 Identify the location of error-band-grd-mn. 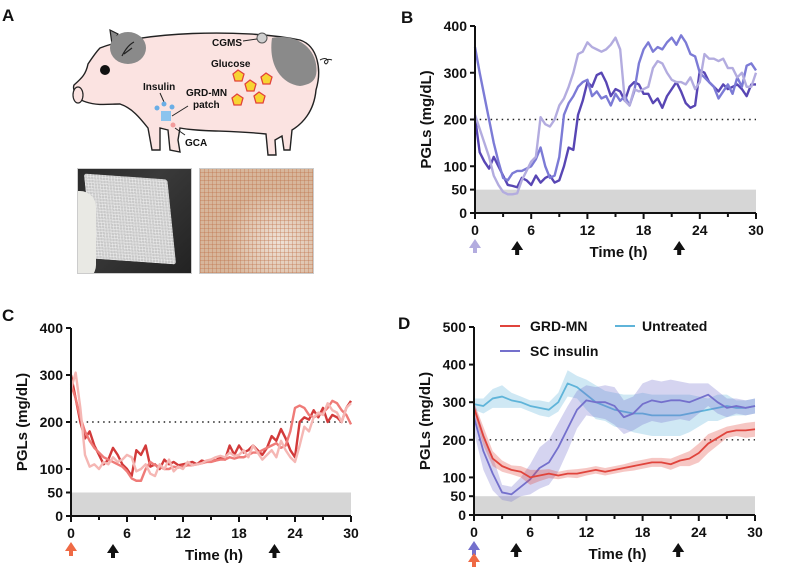
(614, 443).